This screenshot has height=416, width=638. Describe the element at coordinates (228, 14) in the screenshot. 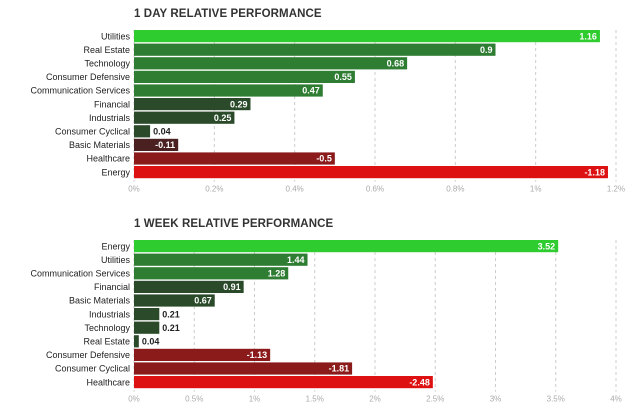

I see `day-chart-title: 1 DAY RELATIVE PERFORMANCE` at that location.